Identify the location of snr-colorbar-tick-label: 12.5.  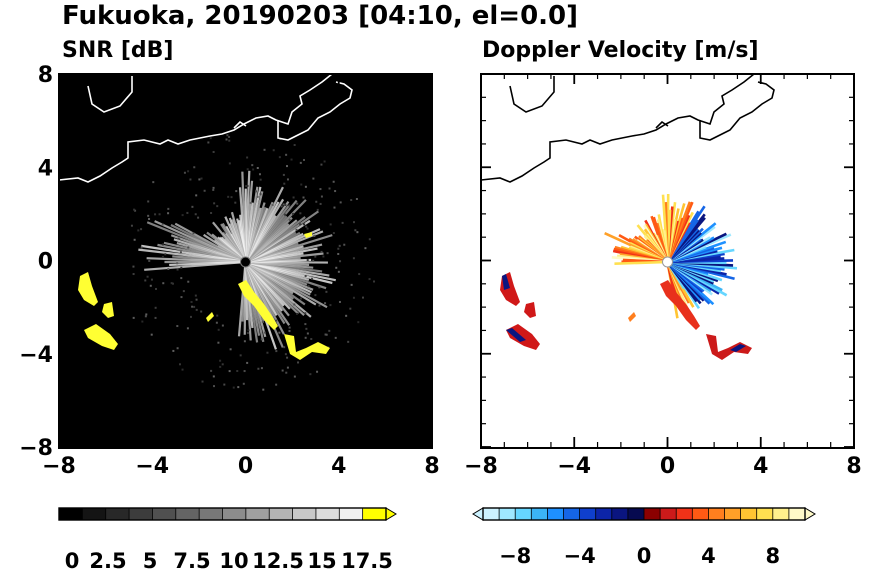
(278, 559).